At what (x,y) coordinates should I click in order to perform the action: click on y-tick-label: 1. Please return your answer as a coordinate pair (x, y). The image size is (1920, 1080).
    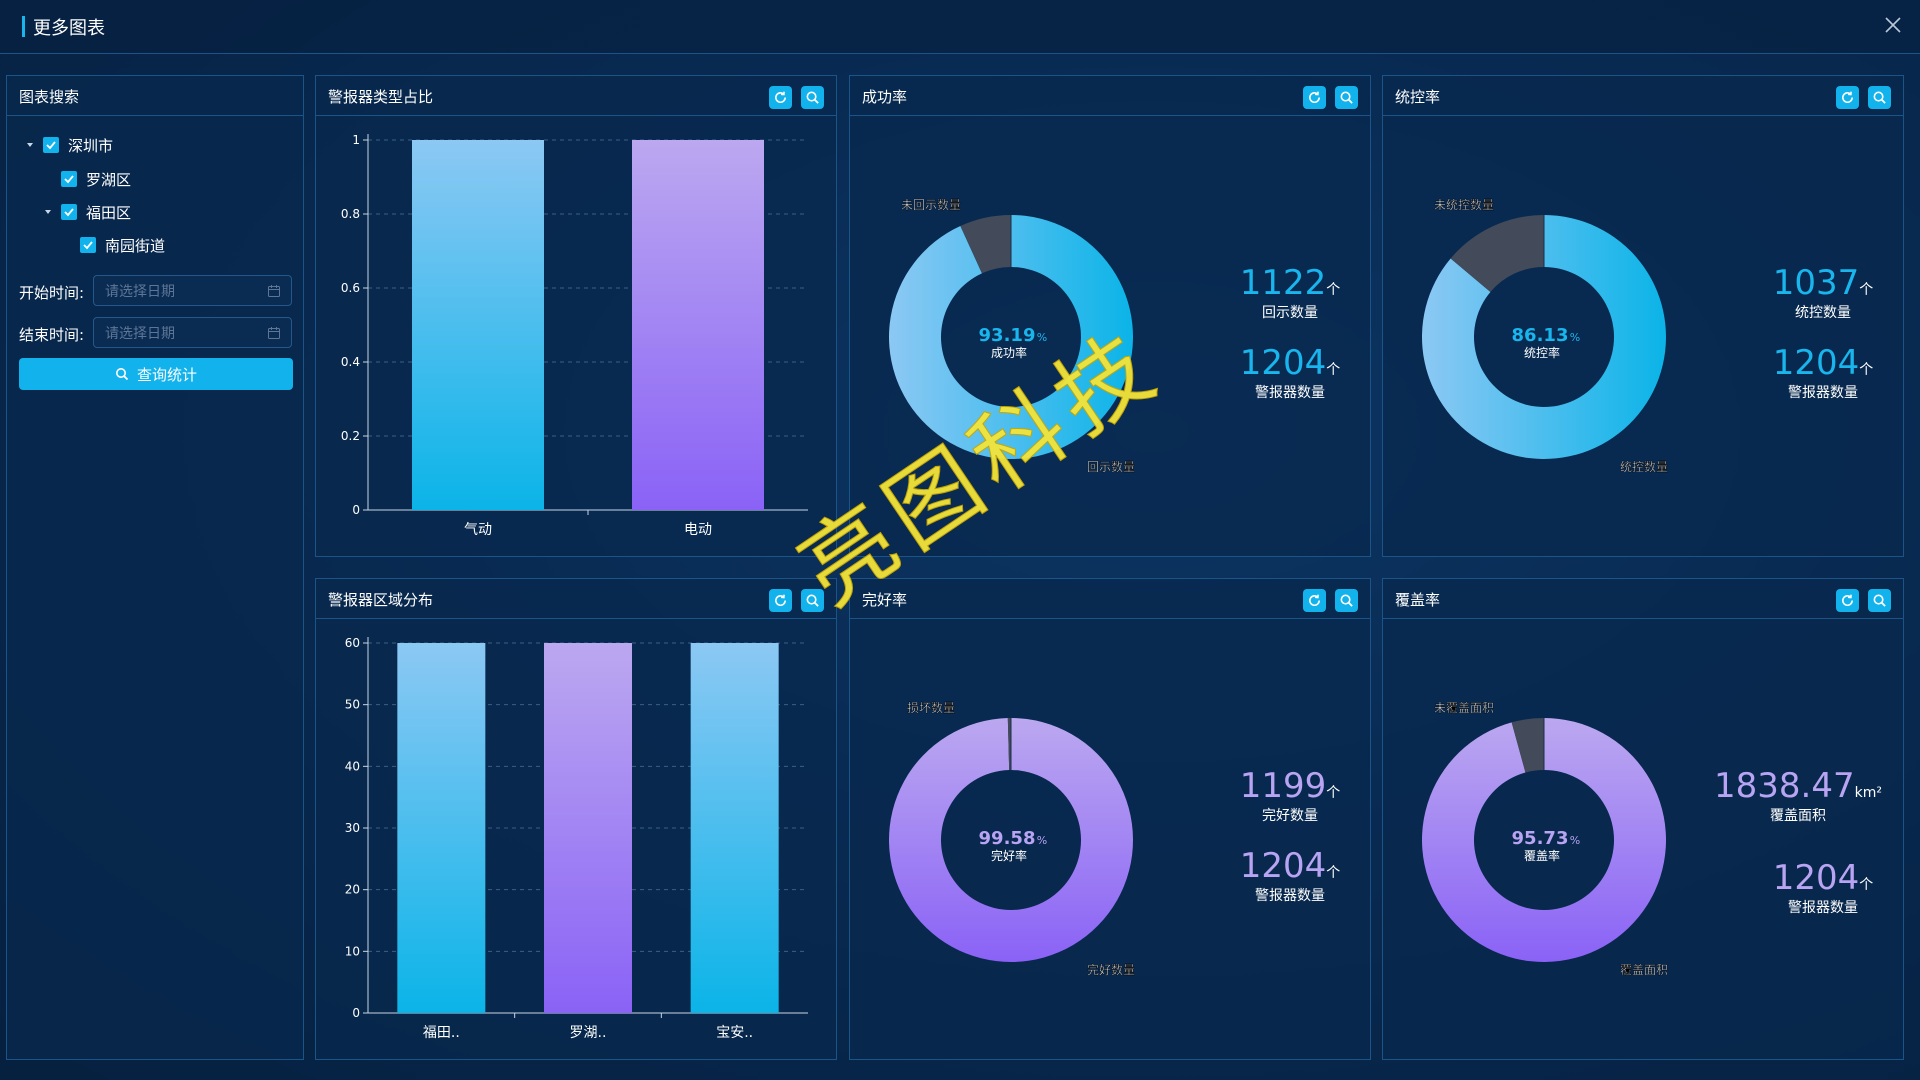
    Looking at the image, I should click on (356, 140).